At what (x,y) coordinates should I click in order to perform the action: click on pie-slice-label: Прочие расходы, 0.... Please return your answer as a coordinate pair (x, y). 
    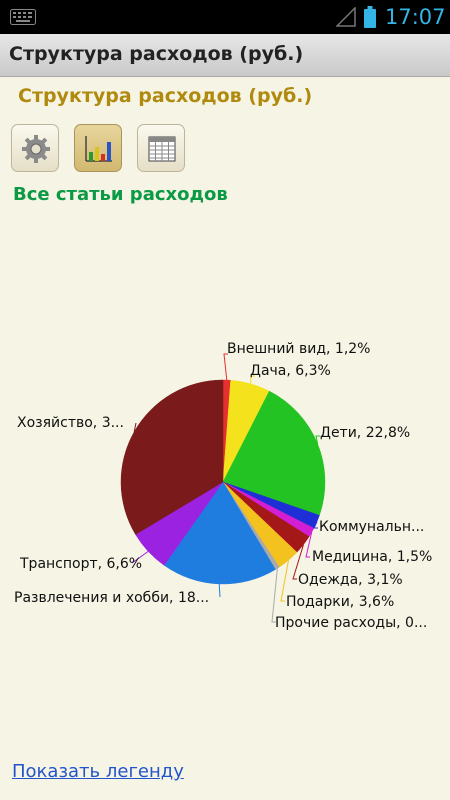
    Looking at the image, I should click on (351, 623).